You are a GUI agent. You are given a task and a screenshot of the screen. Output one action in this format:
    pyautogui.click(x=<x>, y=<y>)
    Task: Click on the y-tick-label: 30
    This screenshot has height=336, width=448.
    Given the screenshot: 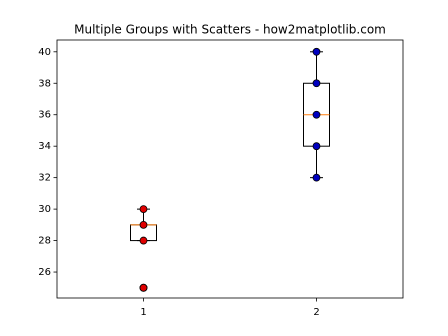 What is the action you would take?
    pyautogui.click(x=44, y=209)
    